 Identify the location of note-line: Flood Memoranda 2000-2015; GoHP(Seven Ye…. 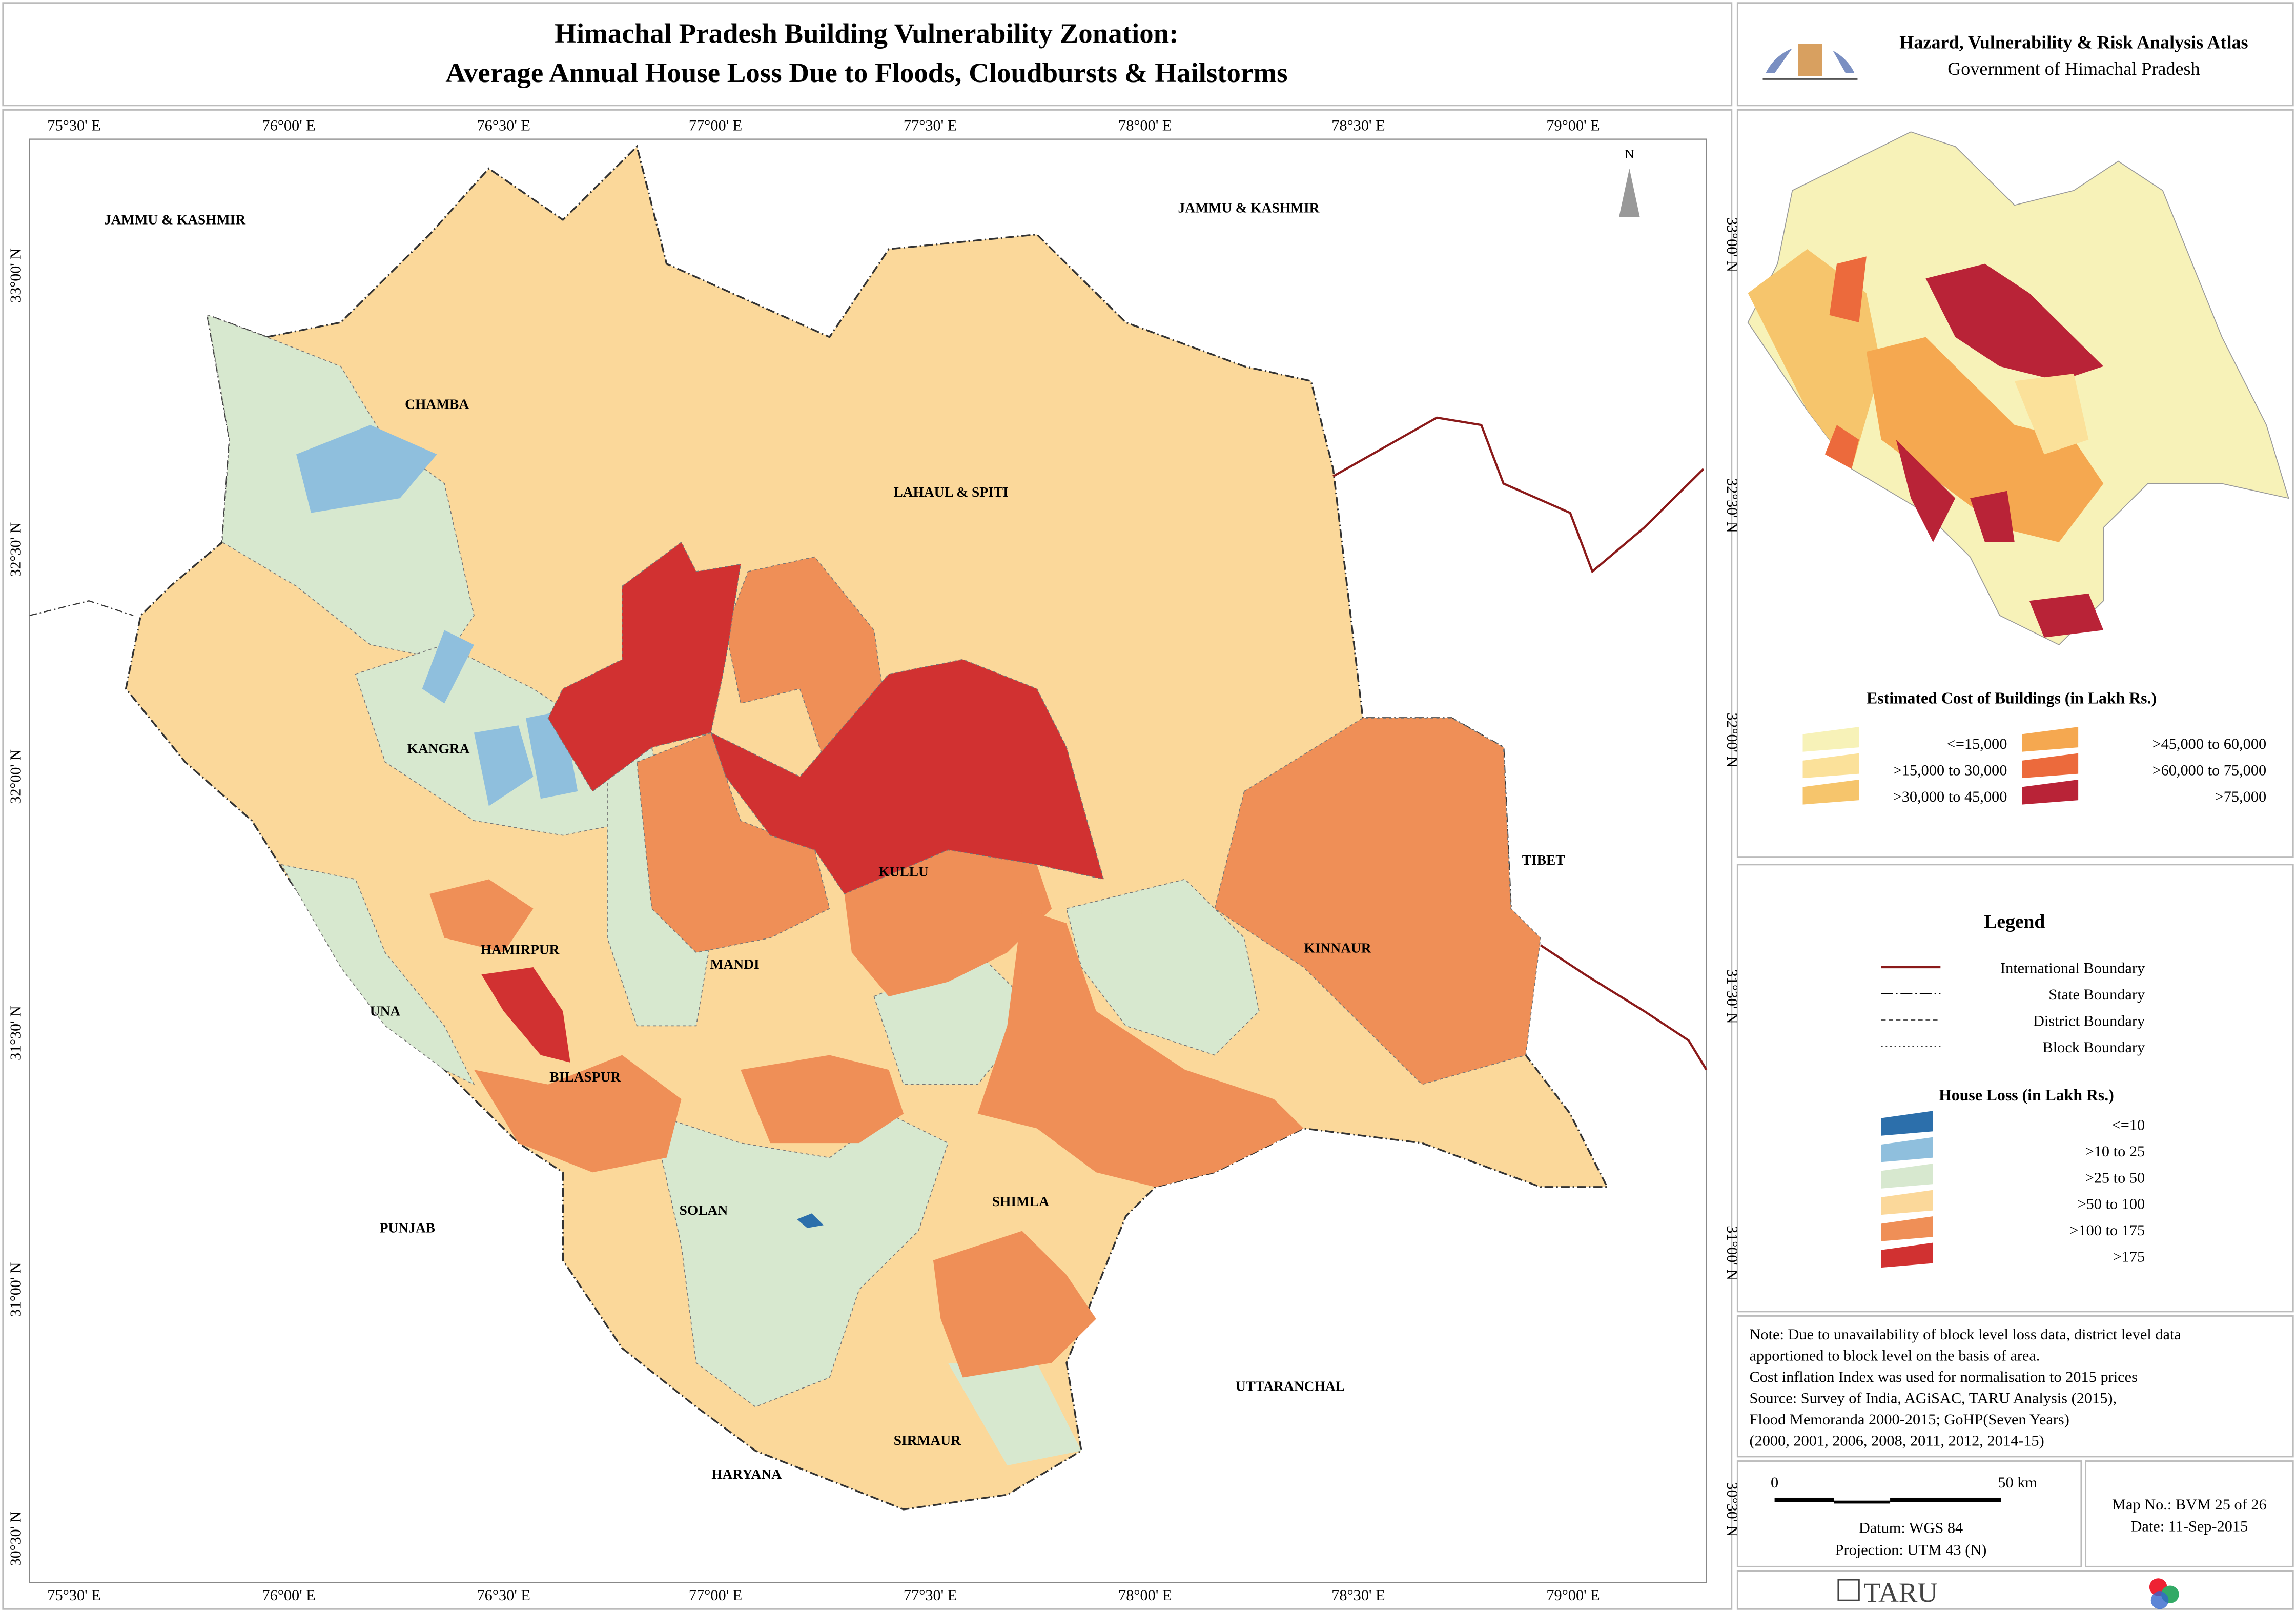
(1909, 1419).